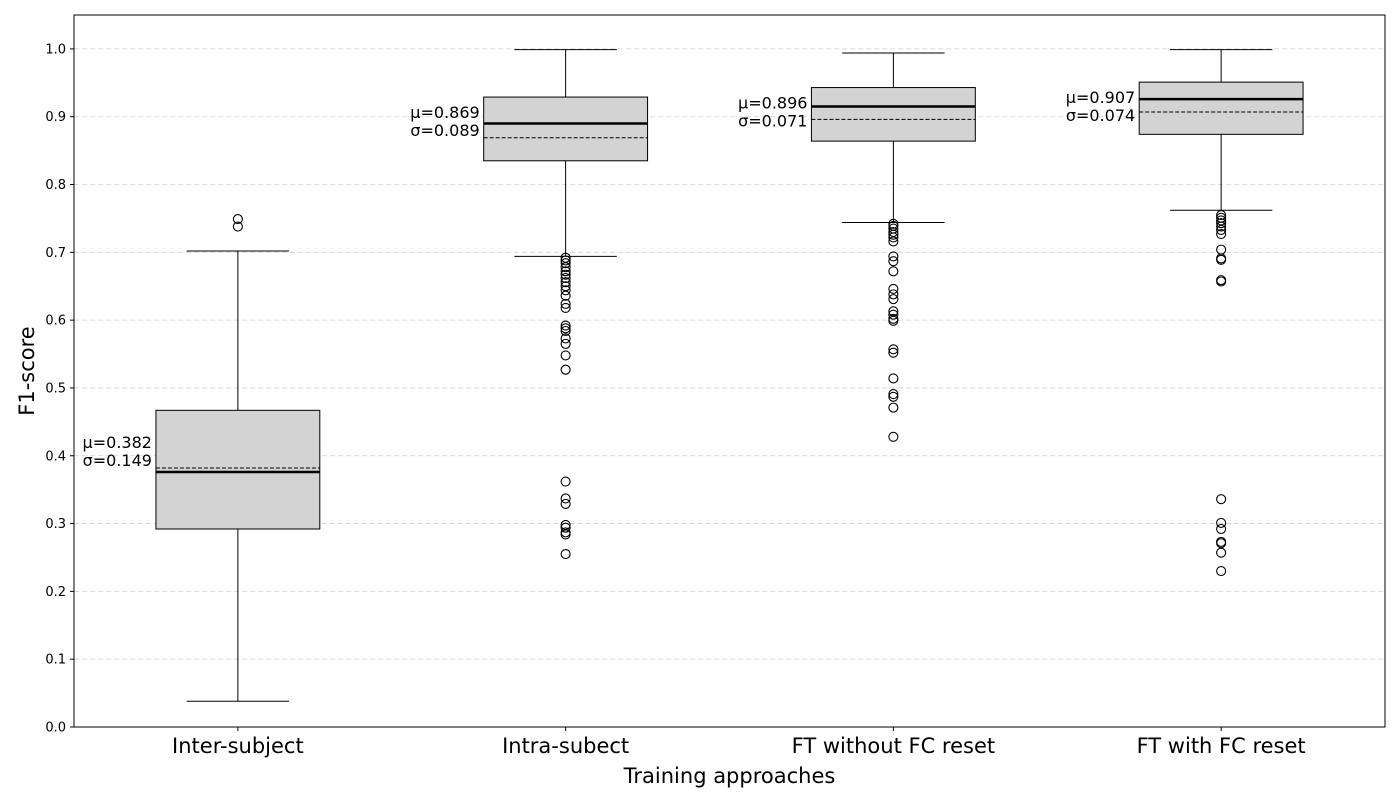 Image resolution: width=1400 pixels, height=800 pixels. Describe the element at coordinates (444, 112) in the screenshot. I see `mean-label: μ=0.869` at that location.